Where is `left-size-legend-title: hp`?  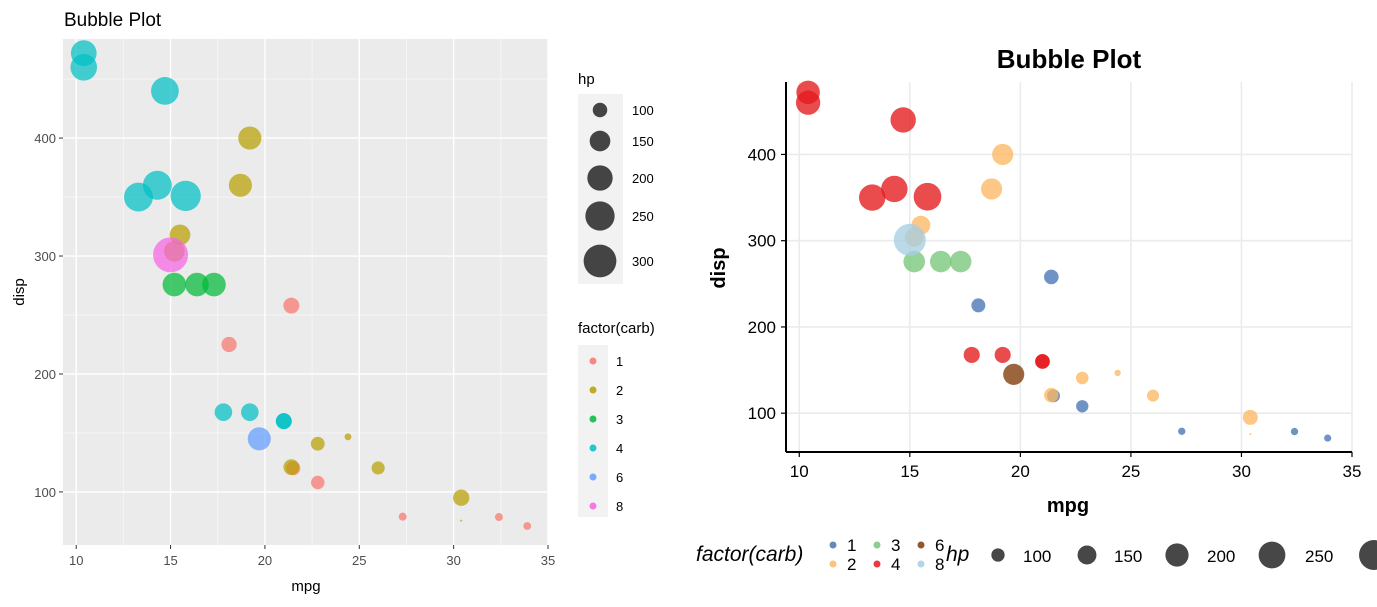
left-size-legend-title: hp is located at coordinates (586, 79).